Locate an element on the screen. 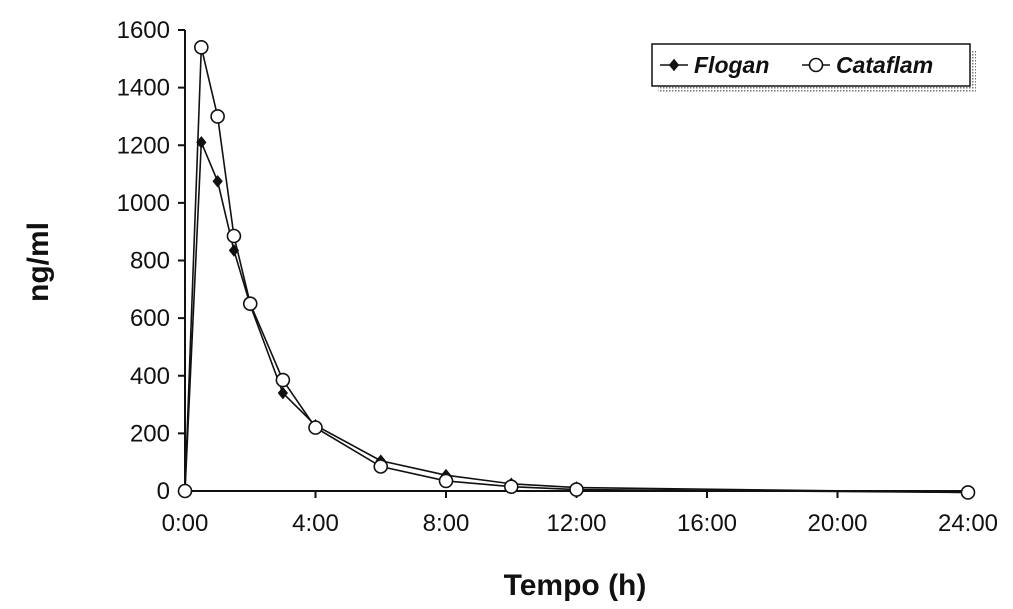 The width and height of the screenshot is (1013, 609). x-tick-label: 8:00 is located at coordinates (446, 523).